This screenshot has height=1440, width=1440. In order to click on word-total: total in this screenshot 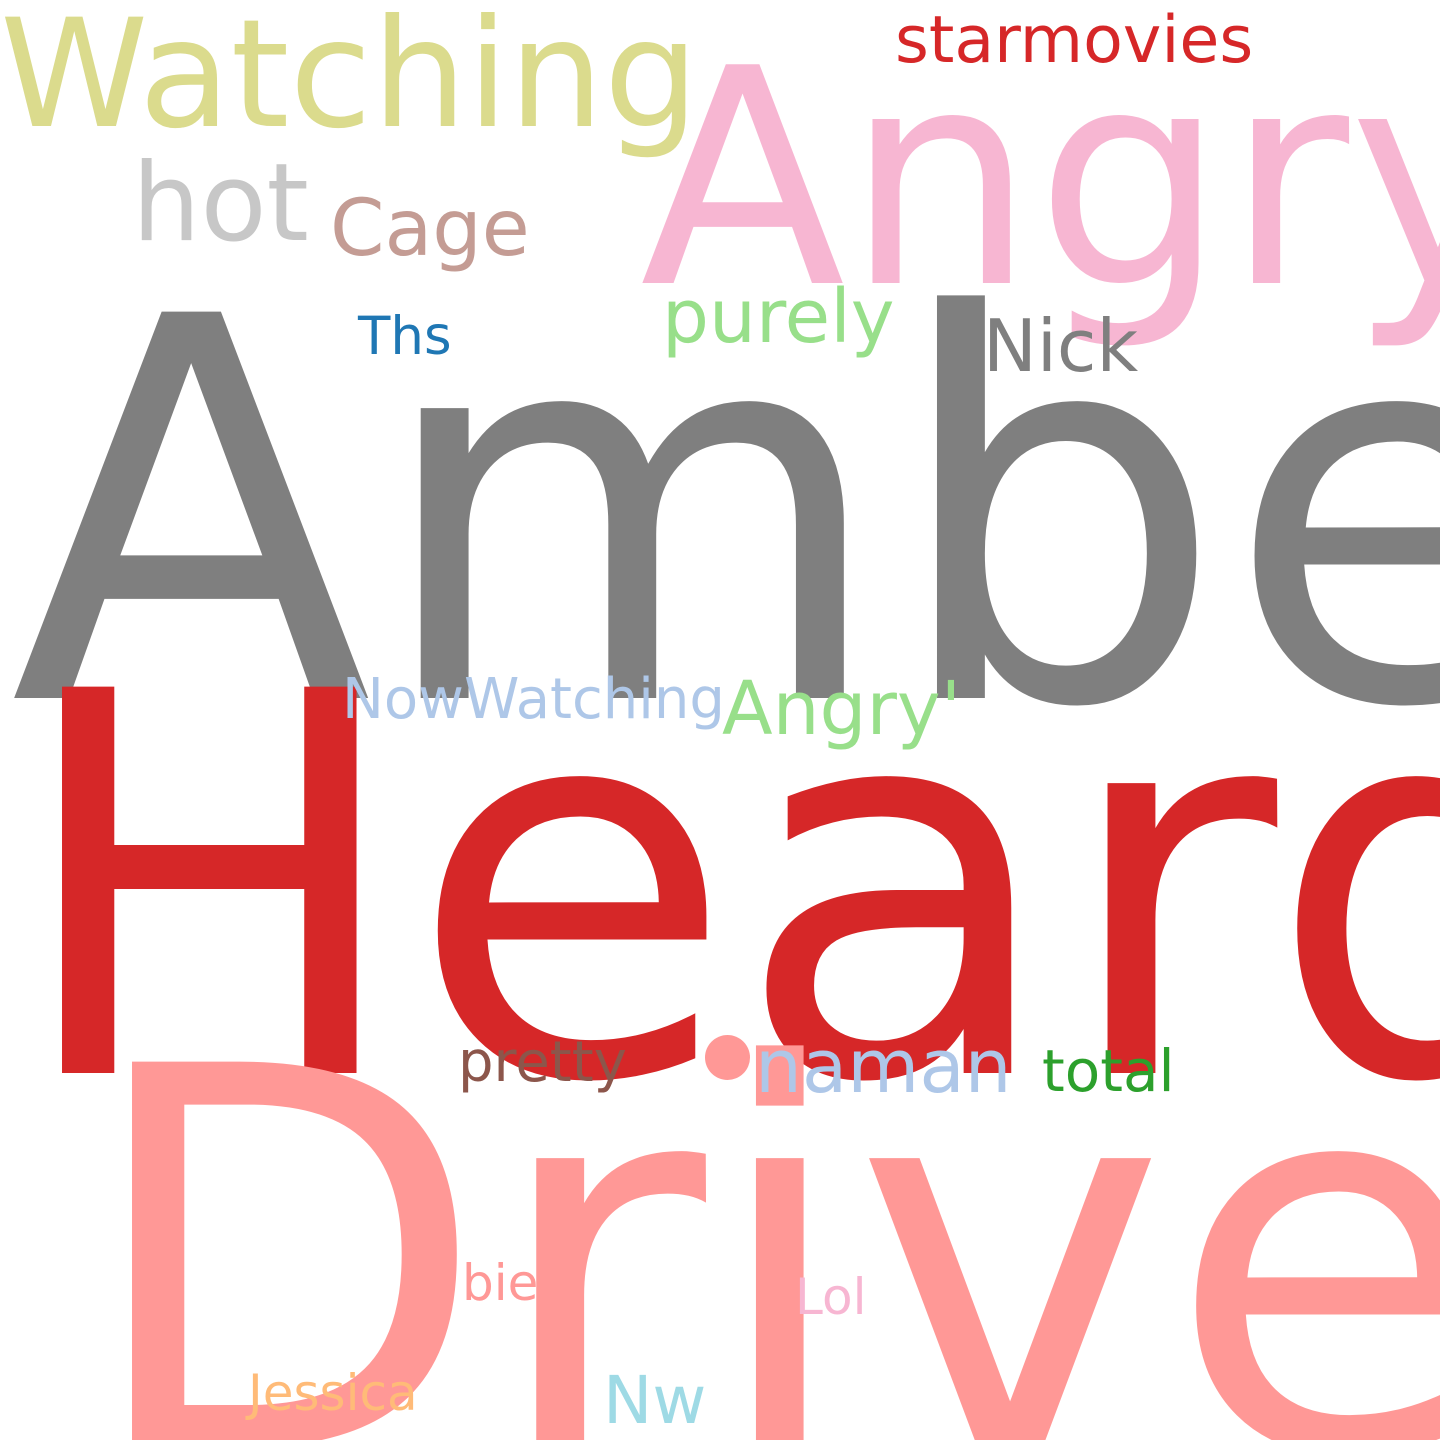, I will do `click(1108, 1071)`.